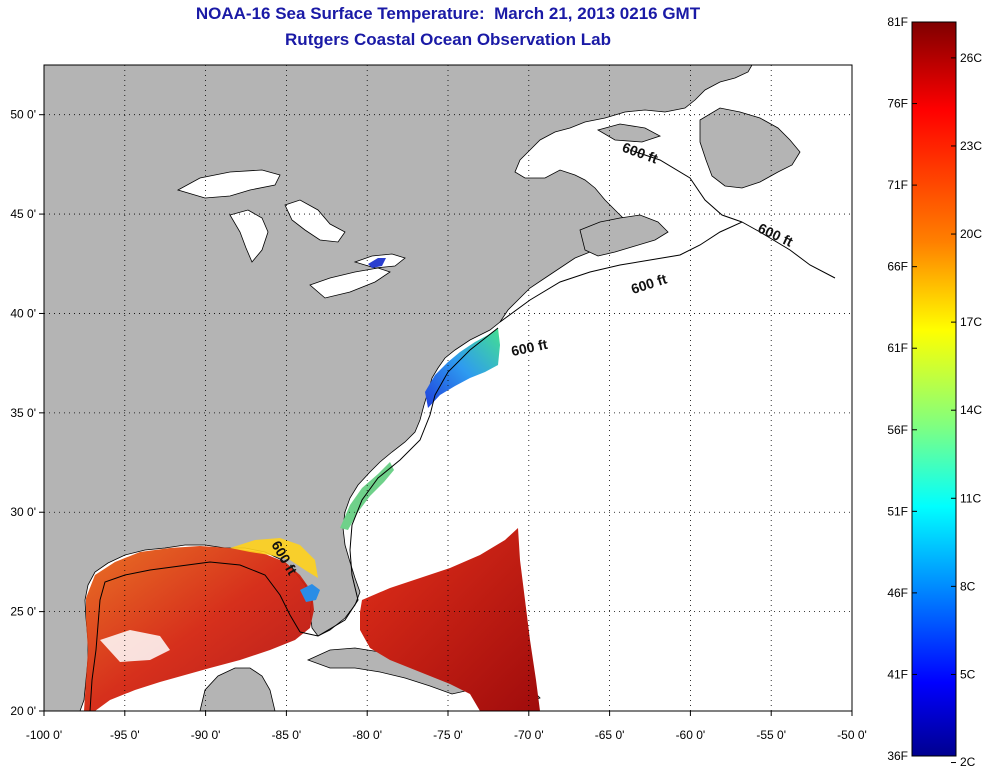 This screenshot has height=770, width=984. Describe the element at coordinates (897, 185) in the screenshot. I see `colorbar-f-label: 71F` at that location.